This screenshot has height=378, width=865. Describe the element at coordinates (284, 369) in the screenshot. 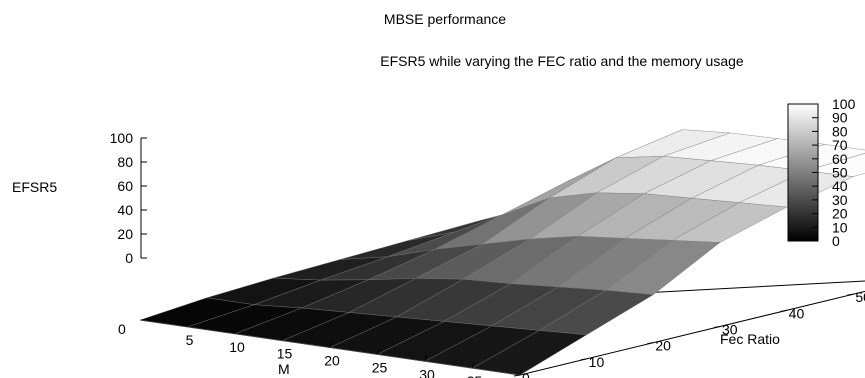

I see `x-axis-label: M` at that location.